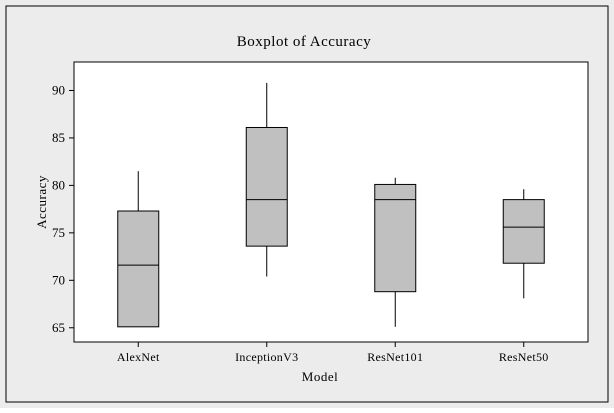 The width and height of the screenshot is (614, 413). I want to click on y-tick-label: 70, so click(58, 279).